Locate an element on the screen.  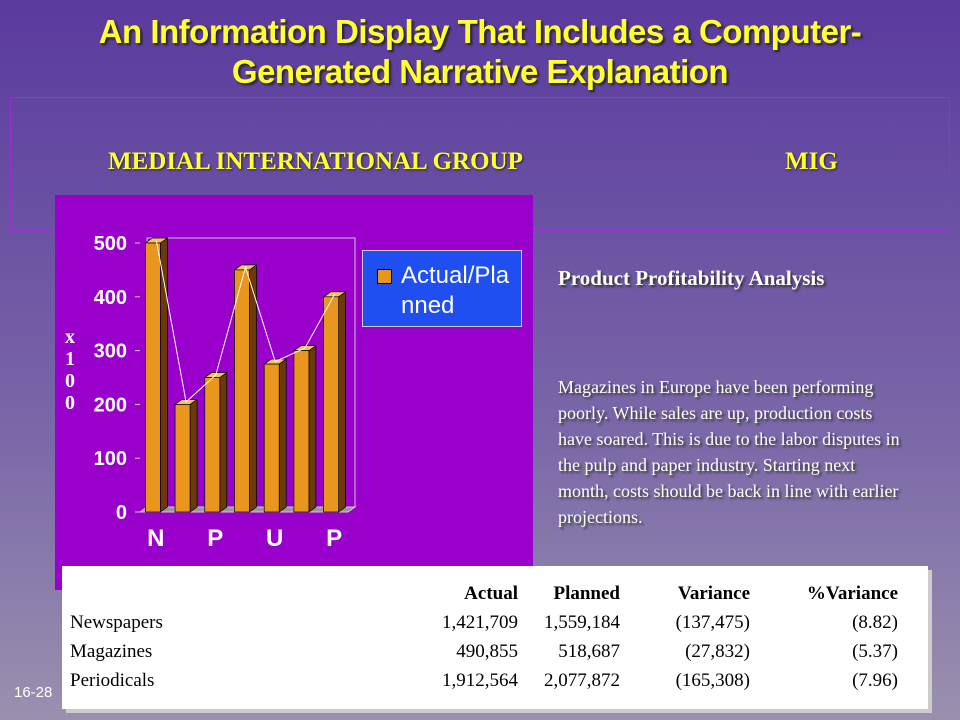
legend-swatch is located at coordinates (384, 276).